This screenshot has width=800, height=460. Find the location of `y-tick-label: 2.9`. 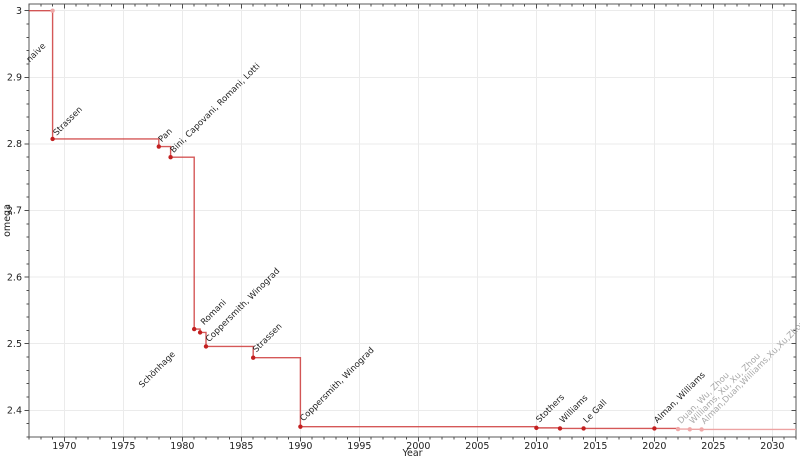

y-tick-label: 2.9 is located at coordinates (14, 77).